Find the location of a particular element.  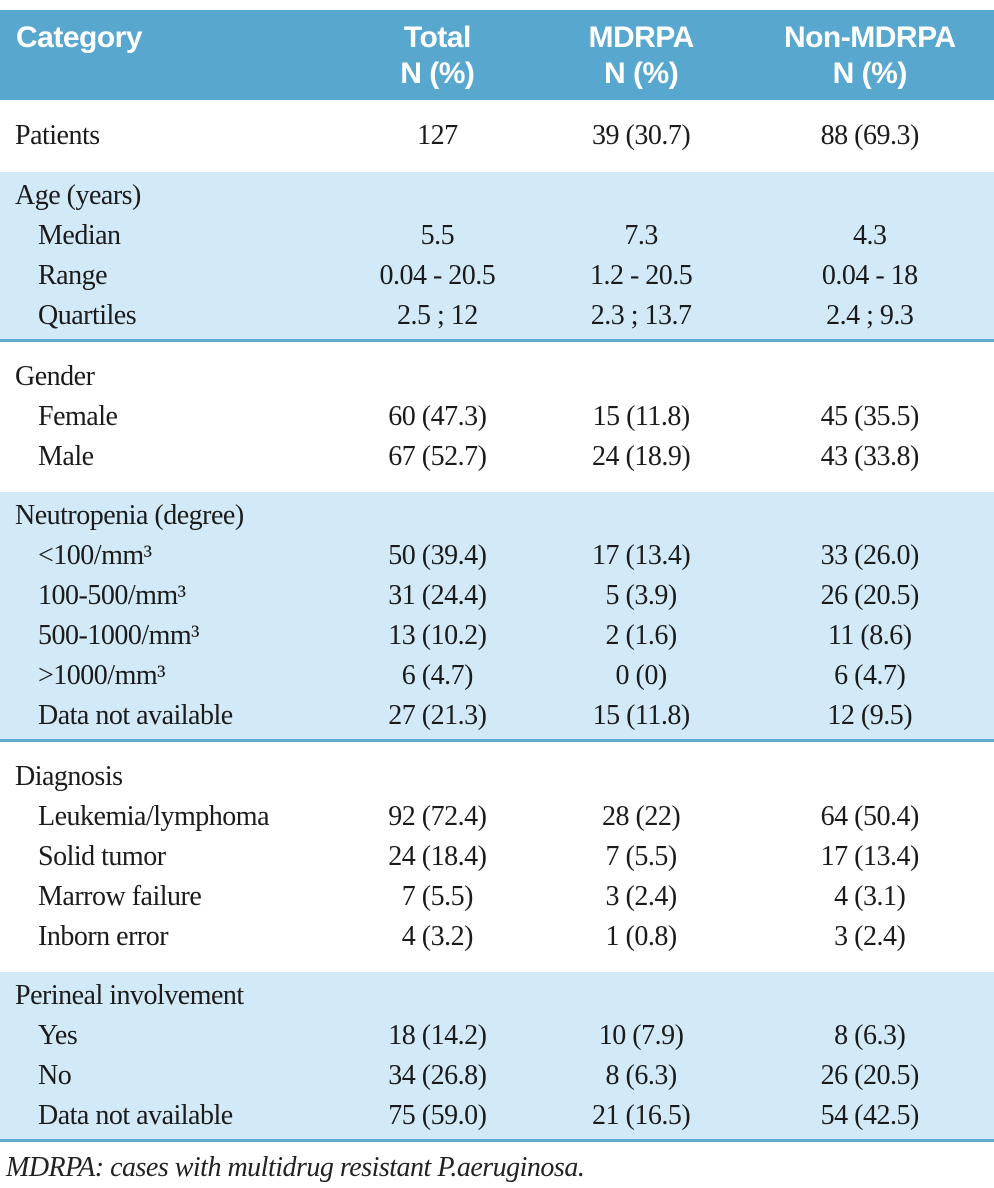

cell-non-mdrpa: 4 (3.1) is located at coordinates (870, 896).